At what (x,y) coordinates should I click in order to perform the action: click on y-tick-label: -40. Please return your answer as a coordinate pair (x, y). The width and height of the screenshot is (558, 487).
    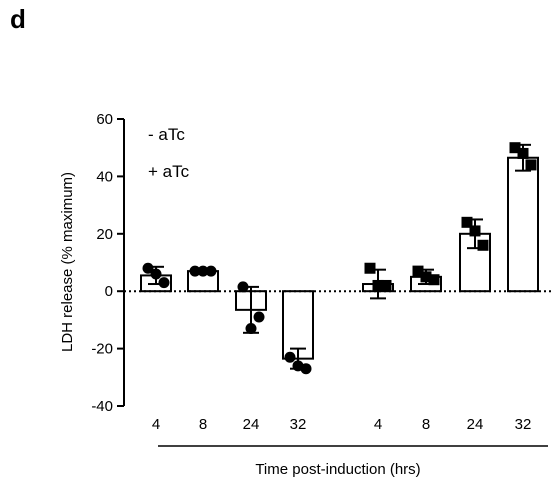
    Looking at the image, I should click on (102, 406).